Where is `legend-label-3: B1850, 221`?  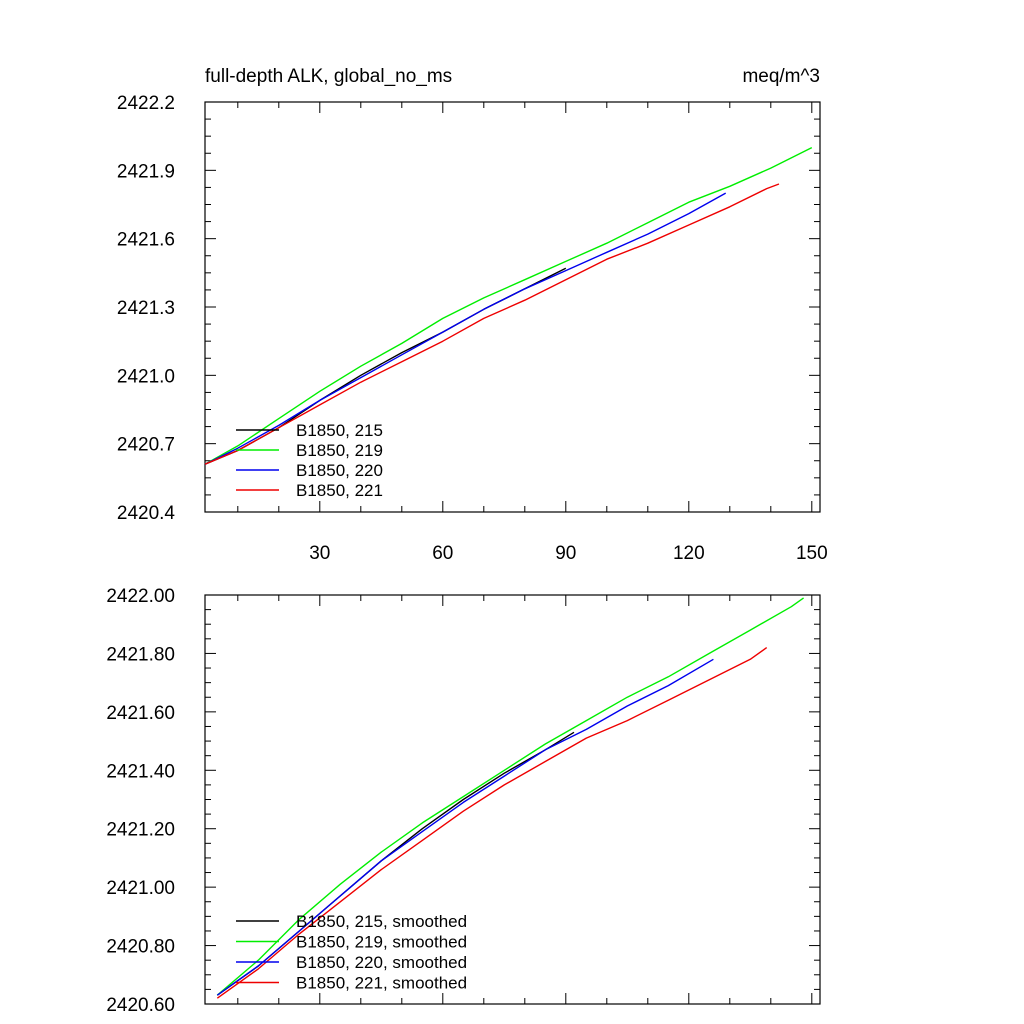
legend-label-3: B1850, 221 is located at coordinates (339, 490).